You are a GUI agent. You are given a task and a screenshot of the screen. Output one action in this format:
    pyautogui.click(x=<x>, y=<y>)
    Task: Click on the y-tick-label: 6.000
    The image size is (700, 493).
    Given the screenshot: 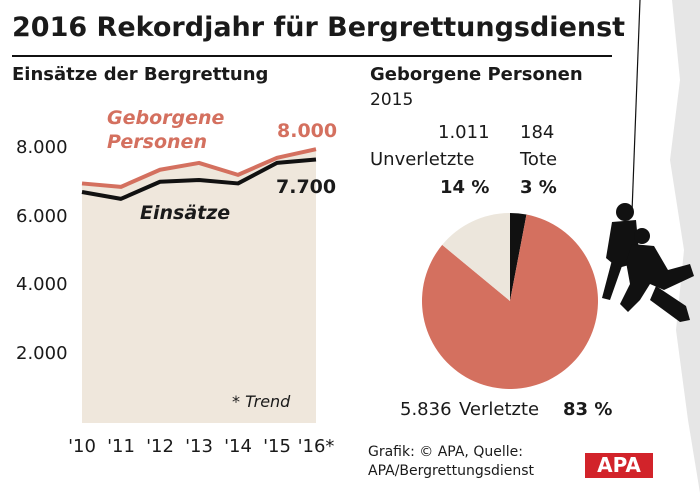 What is the action you would take?
    pyautogui.click(x=42, y=216)
    